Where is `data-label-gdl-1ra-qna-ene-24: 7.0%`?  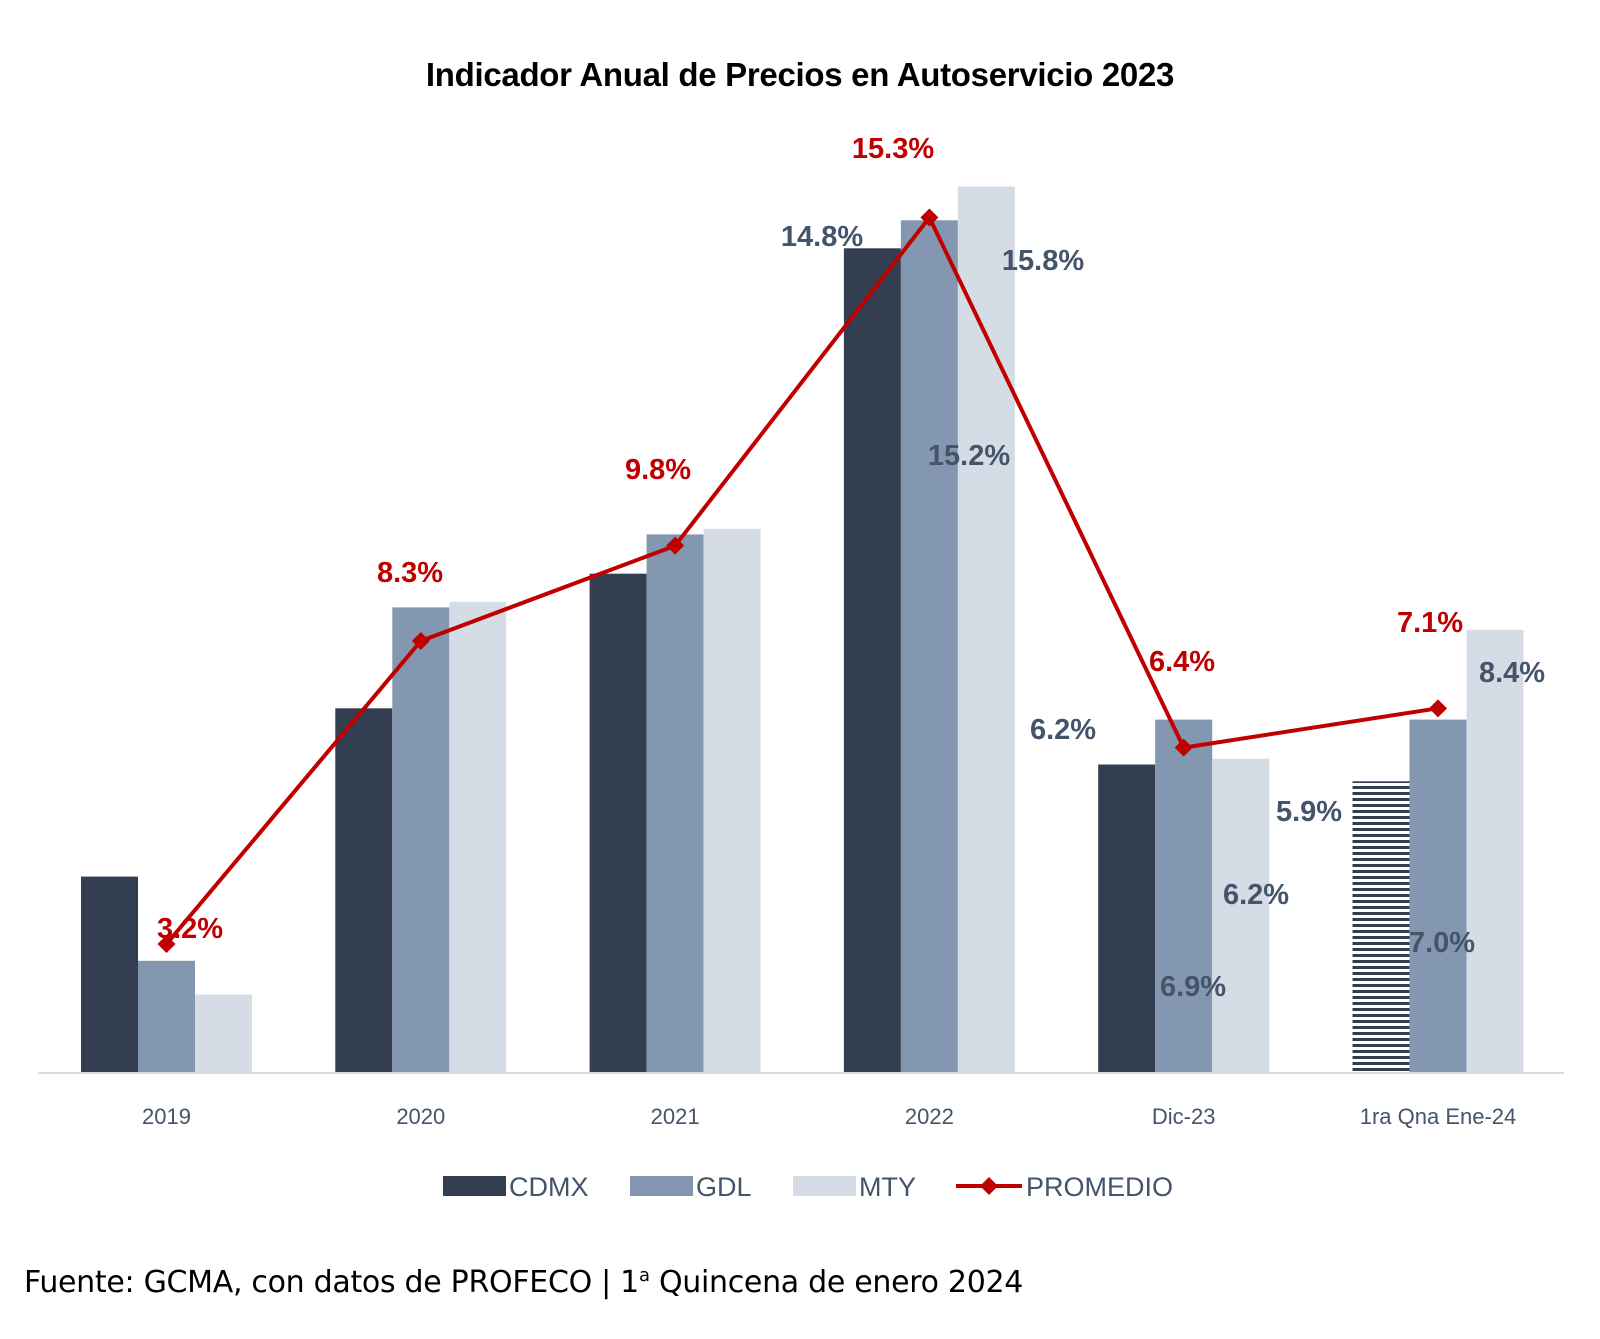 data-label-gdl-1ra-qna-ene-24: 7.0% is located at coordinates (1442, 943).